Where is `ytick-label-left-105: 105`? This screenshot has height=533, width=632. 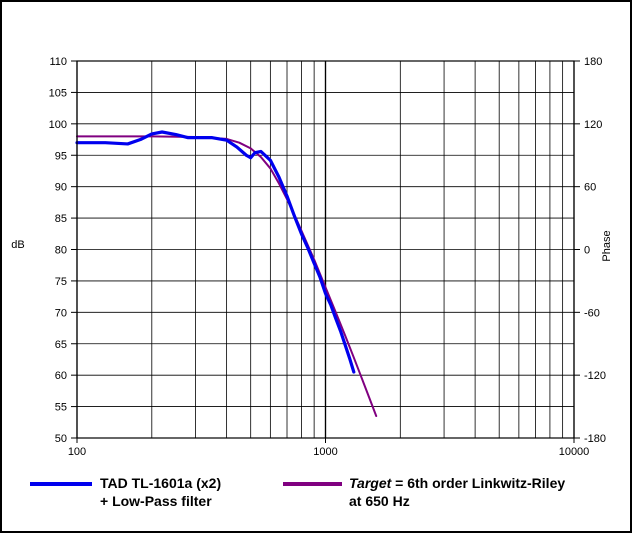
ytick-label-left-105: 105 is located at coordinates (58, 93).